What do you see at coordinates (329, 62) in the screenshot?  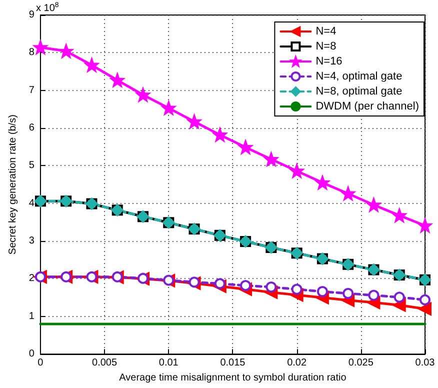 I see `legend-label: N=16` at bounding box center [329, 62].